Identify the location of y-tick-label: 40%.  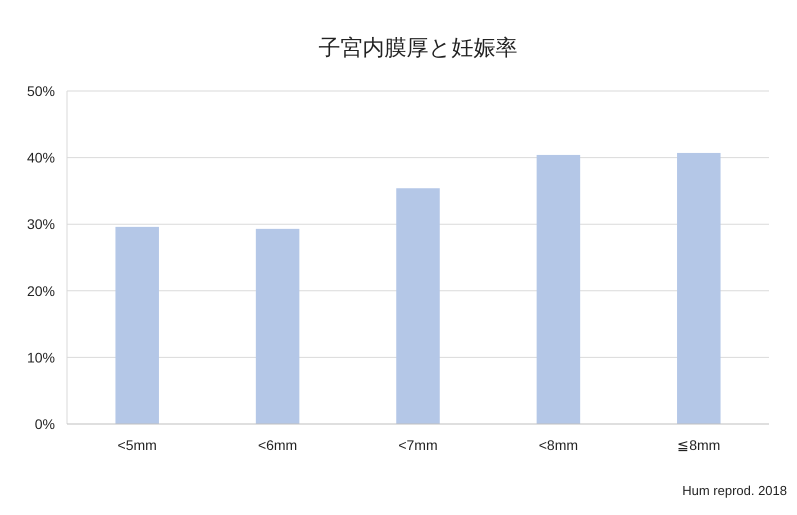
(40, 158).